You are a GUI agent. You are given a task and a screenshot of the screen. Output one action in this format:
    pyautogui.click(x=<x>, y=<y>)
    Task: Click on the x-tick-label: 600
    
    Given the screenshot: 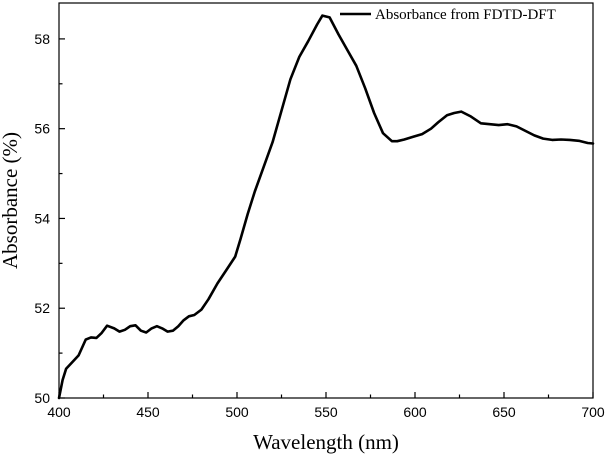 What is the action you would take?
    pyautogui.click(x=415, y=412)
    